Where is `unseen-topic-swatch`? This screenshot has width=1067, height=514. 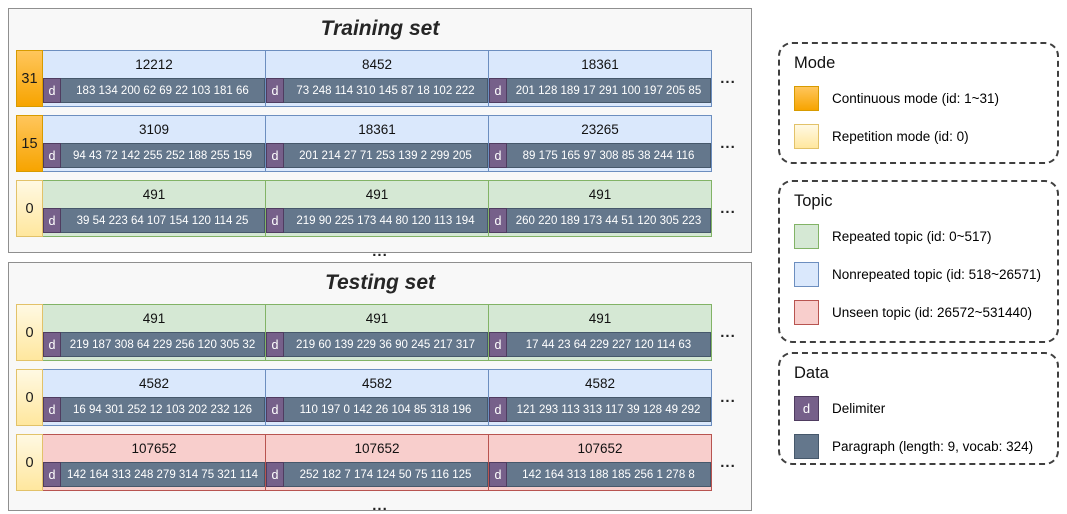
unseen-topic-swatch is located at coordinates (806, 312).